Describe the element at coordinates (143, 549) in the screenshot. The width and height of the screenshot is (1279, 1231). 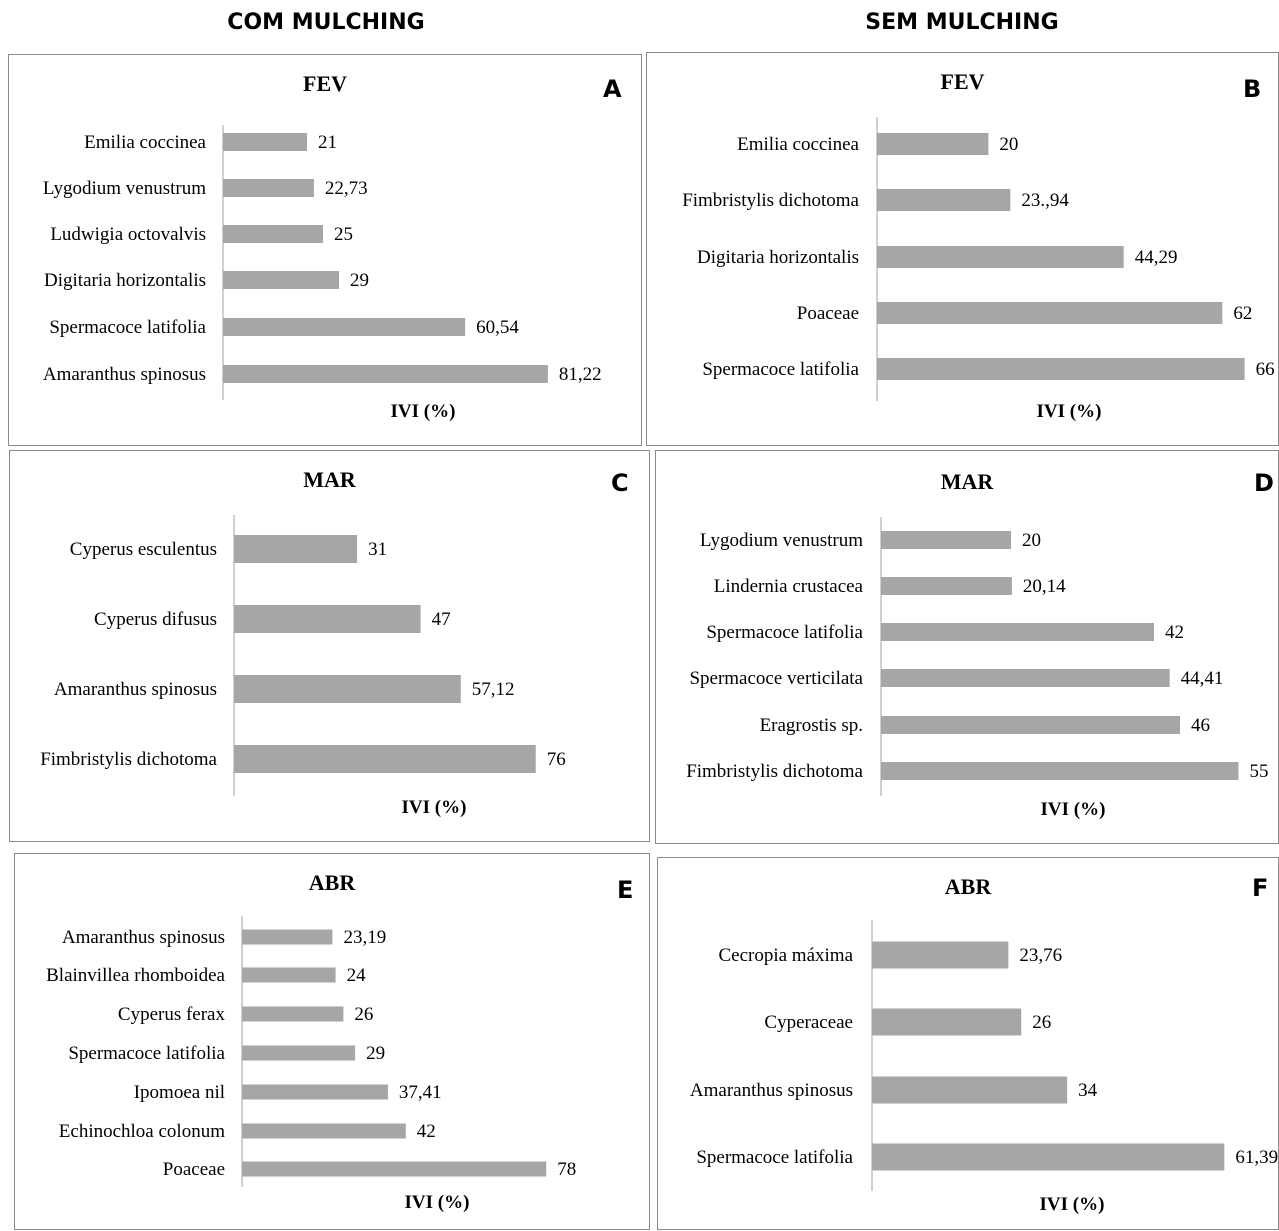
I see `category-label: Cyperus esculentus` at that location.